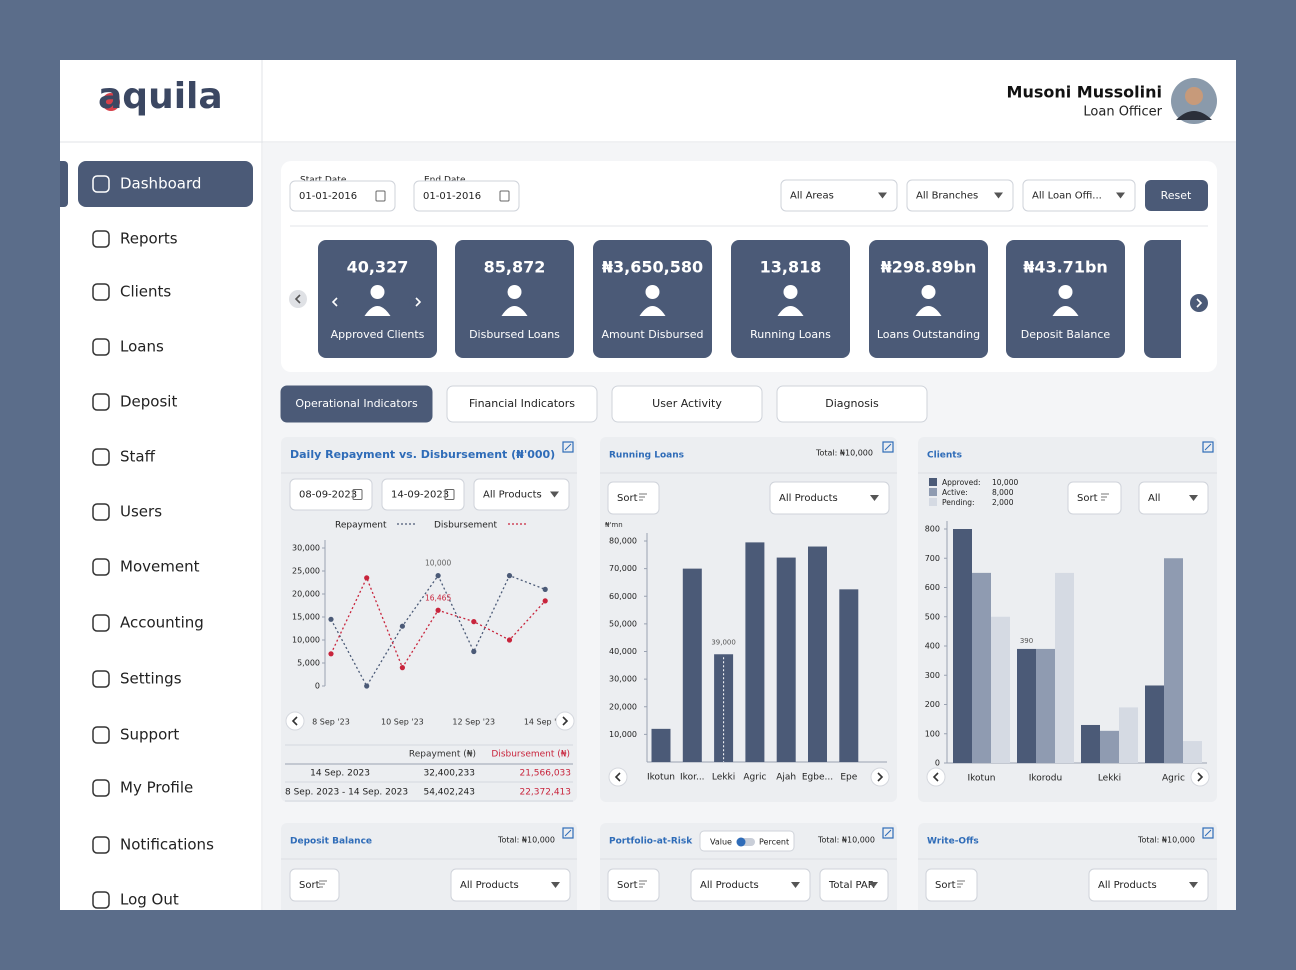 Image resolution: width=1296 pixels, height=970 pixels. Describe the element at coordinates (1194, 101) in the screenshot. I see `user-avatar` at that location.